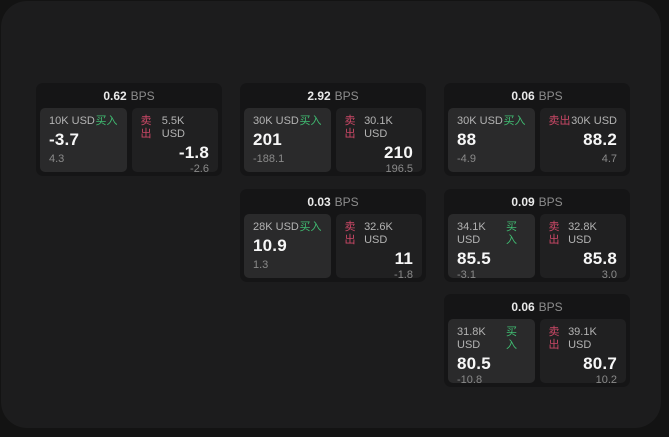 The image size is (669, 437). What do you see at coordinates (287, 246) in the screenshot?
I see `buy-quote-panel: 28K USD 买入 10.9 1.3` at bounding box center [287, 246].